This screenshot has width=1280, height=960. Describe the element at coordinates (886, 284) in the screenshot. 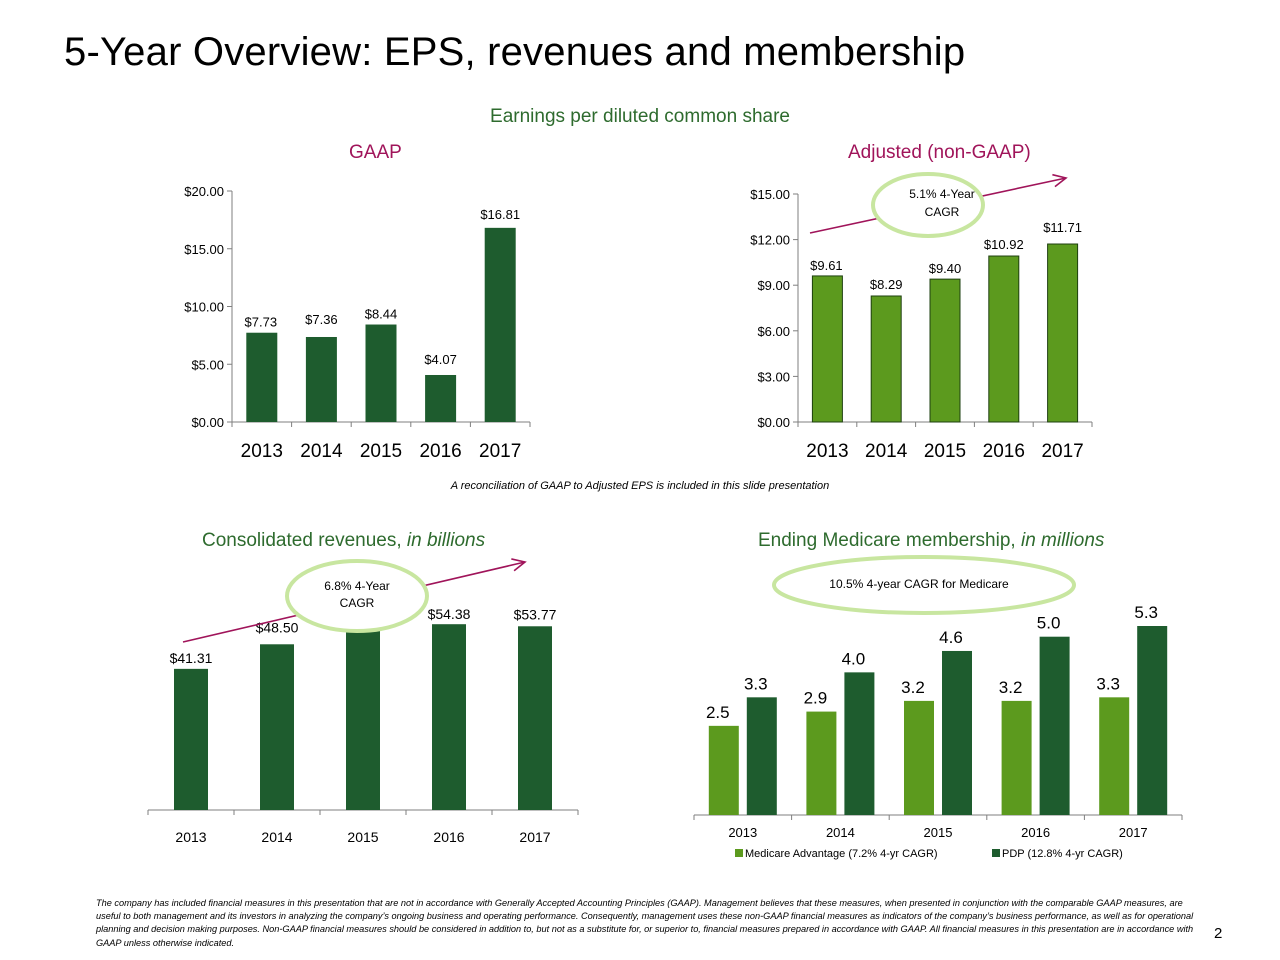

I see `adjusted-data-label: $8.29` at that location.